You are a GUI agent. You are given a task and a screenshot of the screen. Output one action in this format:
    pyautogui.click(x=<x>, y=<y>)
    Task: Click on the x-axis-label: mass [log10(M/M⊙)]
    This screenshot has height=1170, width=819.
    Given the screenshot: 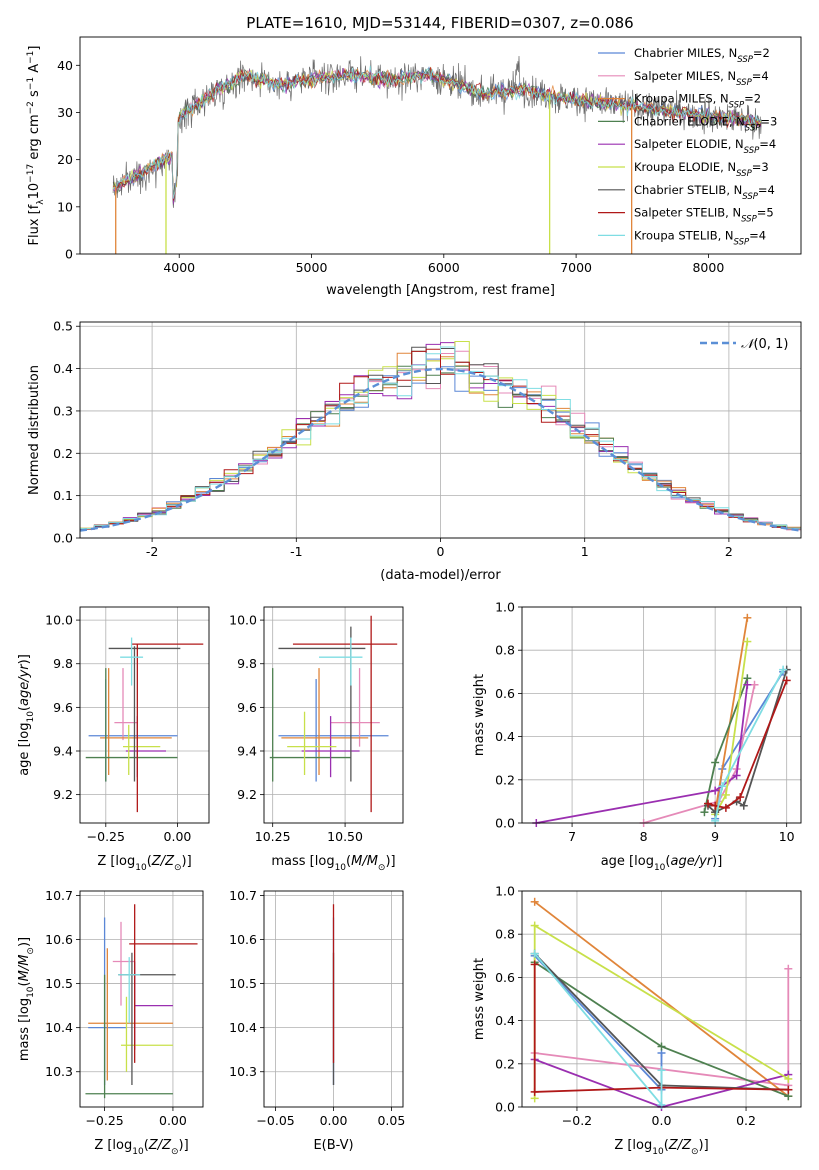 What is the action you would take?
    pyautogui.click(x=333, y=863)
    